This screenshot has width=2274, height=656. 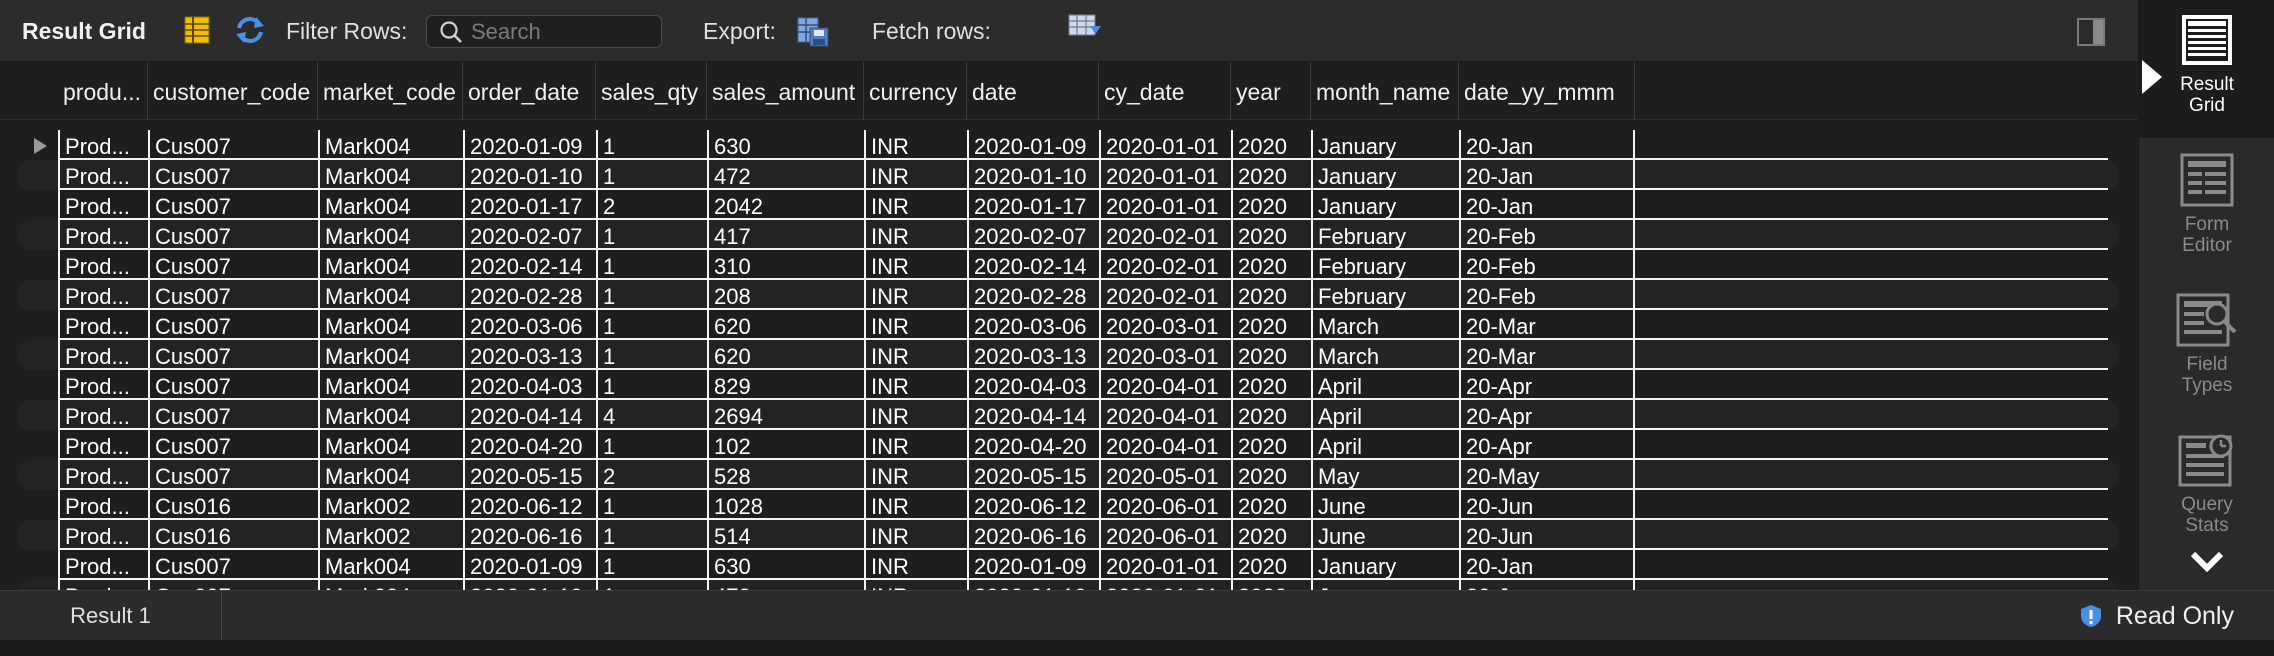 What do you see at coordinates (785, 565) in the screenshot?
I see `table-cell: 630` at bounding box center [785, 565].